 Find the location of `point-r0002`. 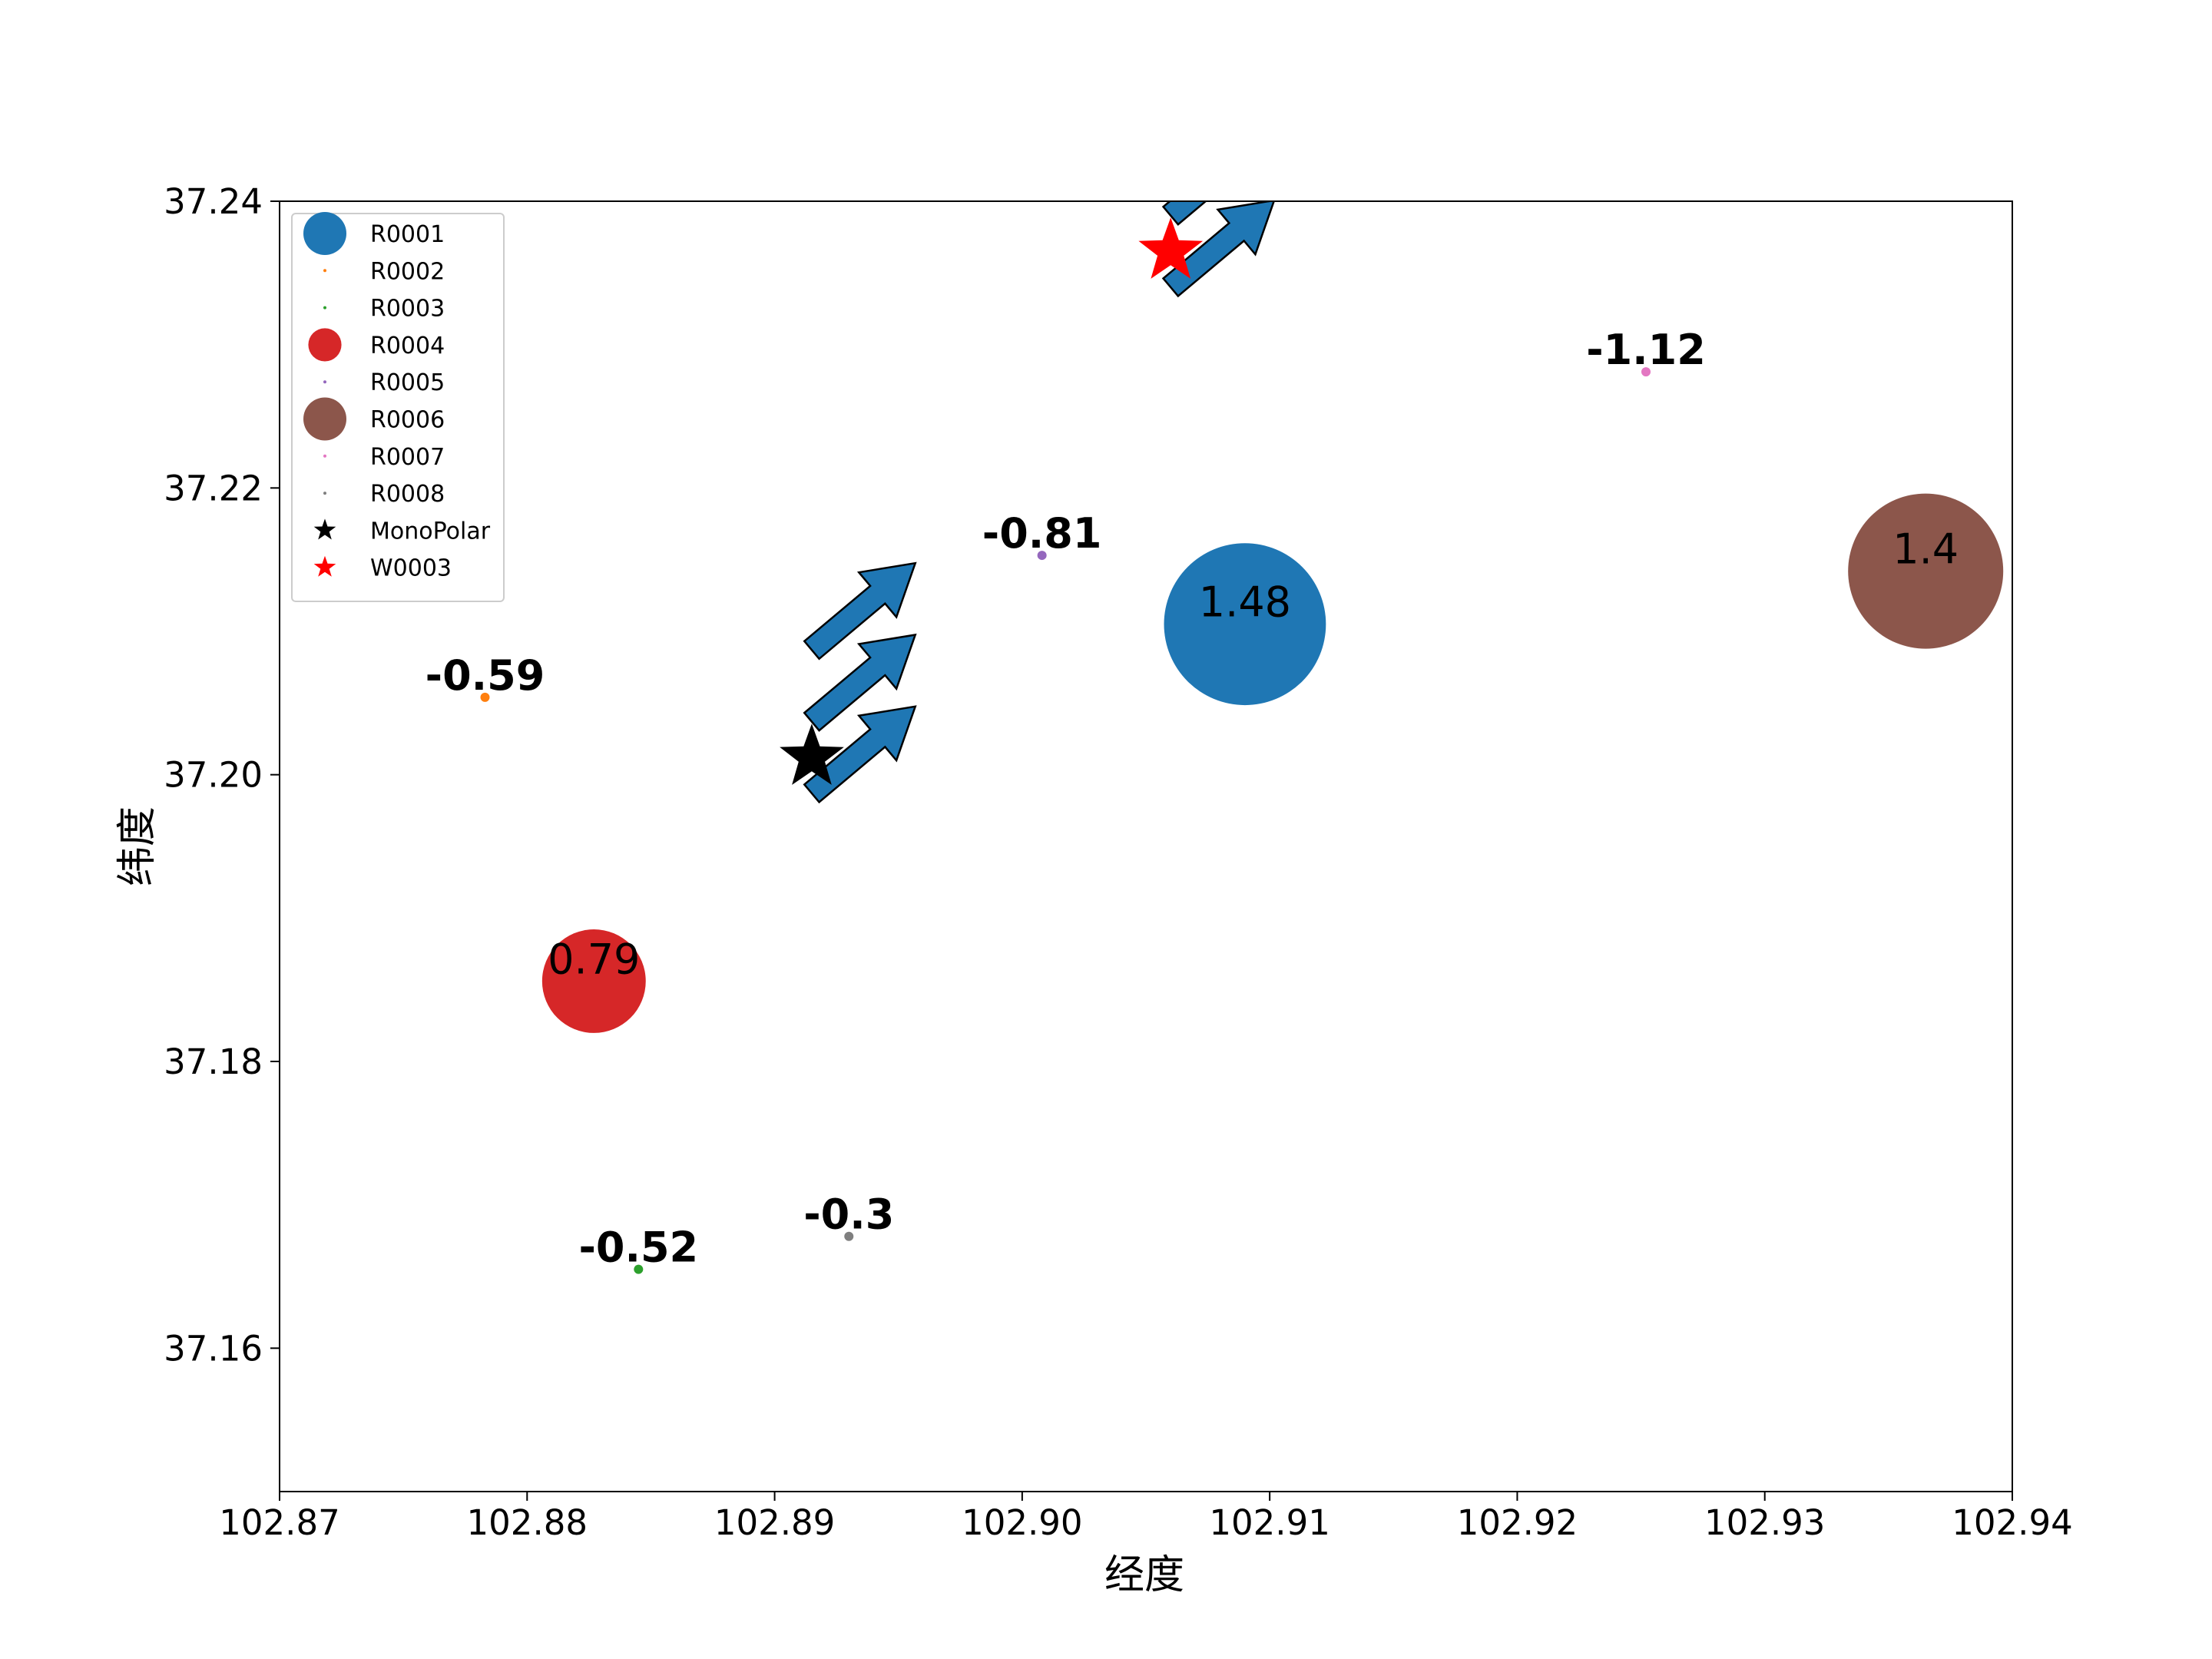

point-r0002 is located at coordinates (485, 697).